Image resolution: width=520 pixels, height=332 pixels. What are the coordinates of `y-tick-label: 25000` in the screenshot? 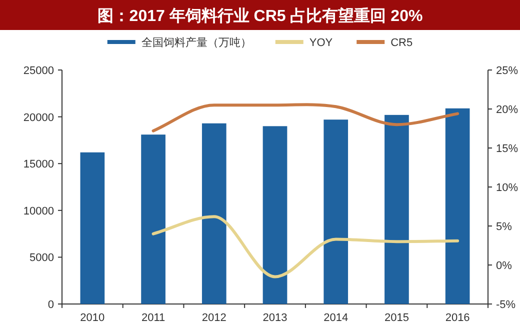 It's located at (38, 71).